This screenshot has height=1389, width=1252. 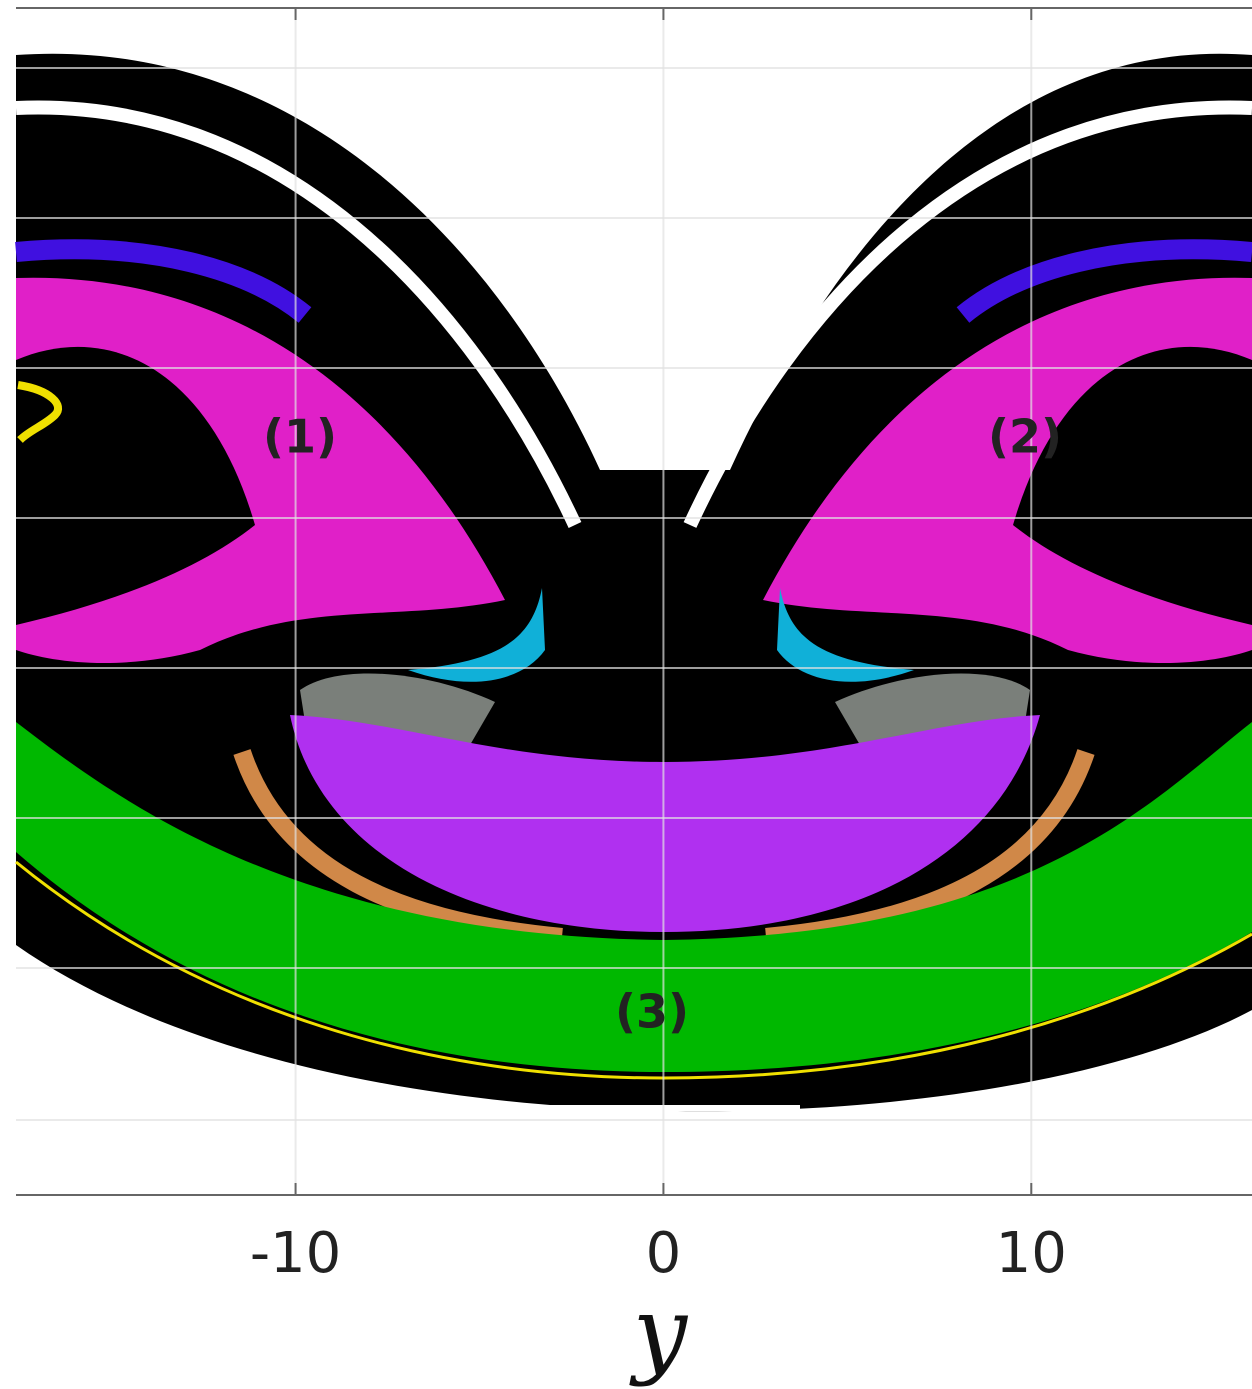 I want to click on x-tick-label: 0, so click(x=664, y=1253).